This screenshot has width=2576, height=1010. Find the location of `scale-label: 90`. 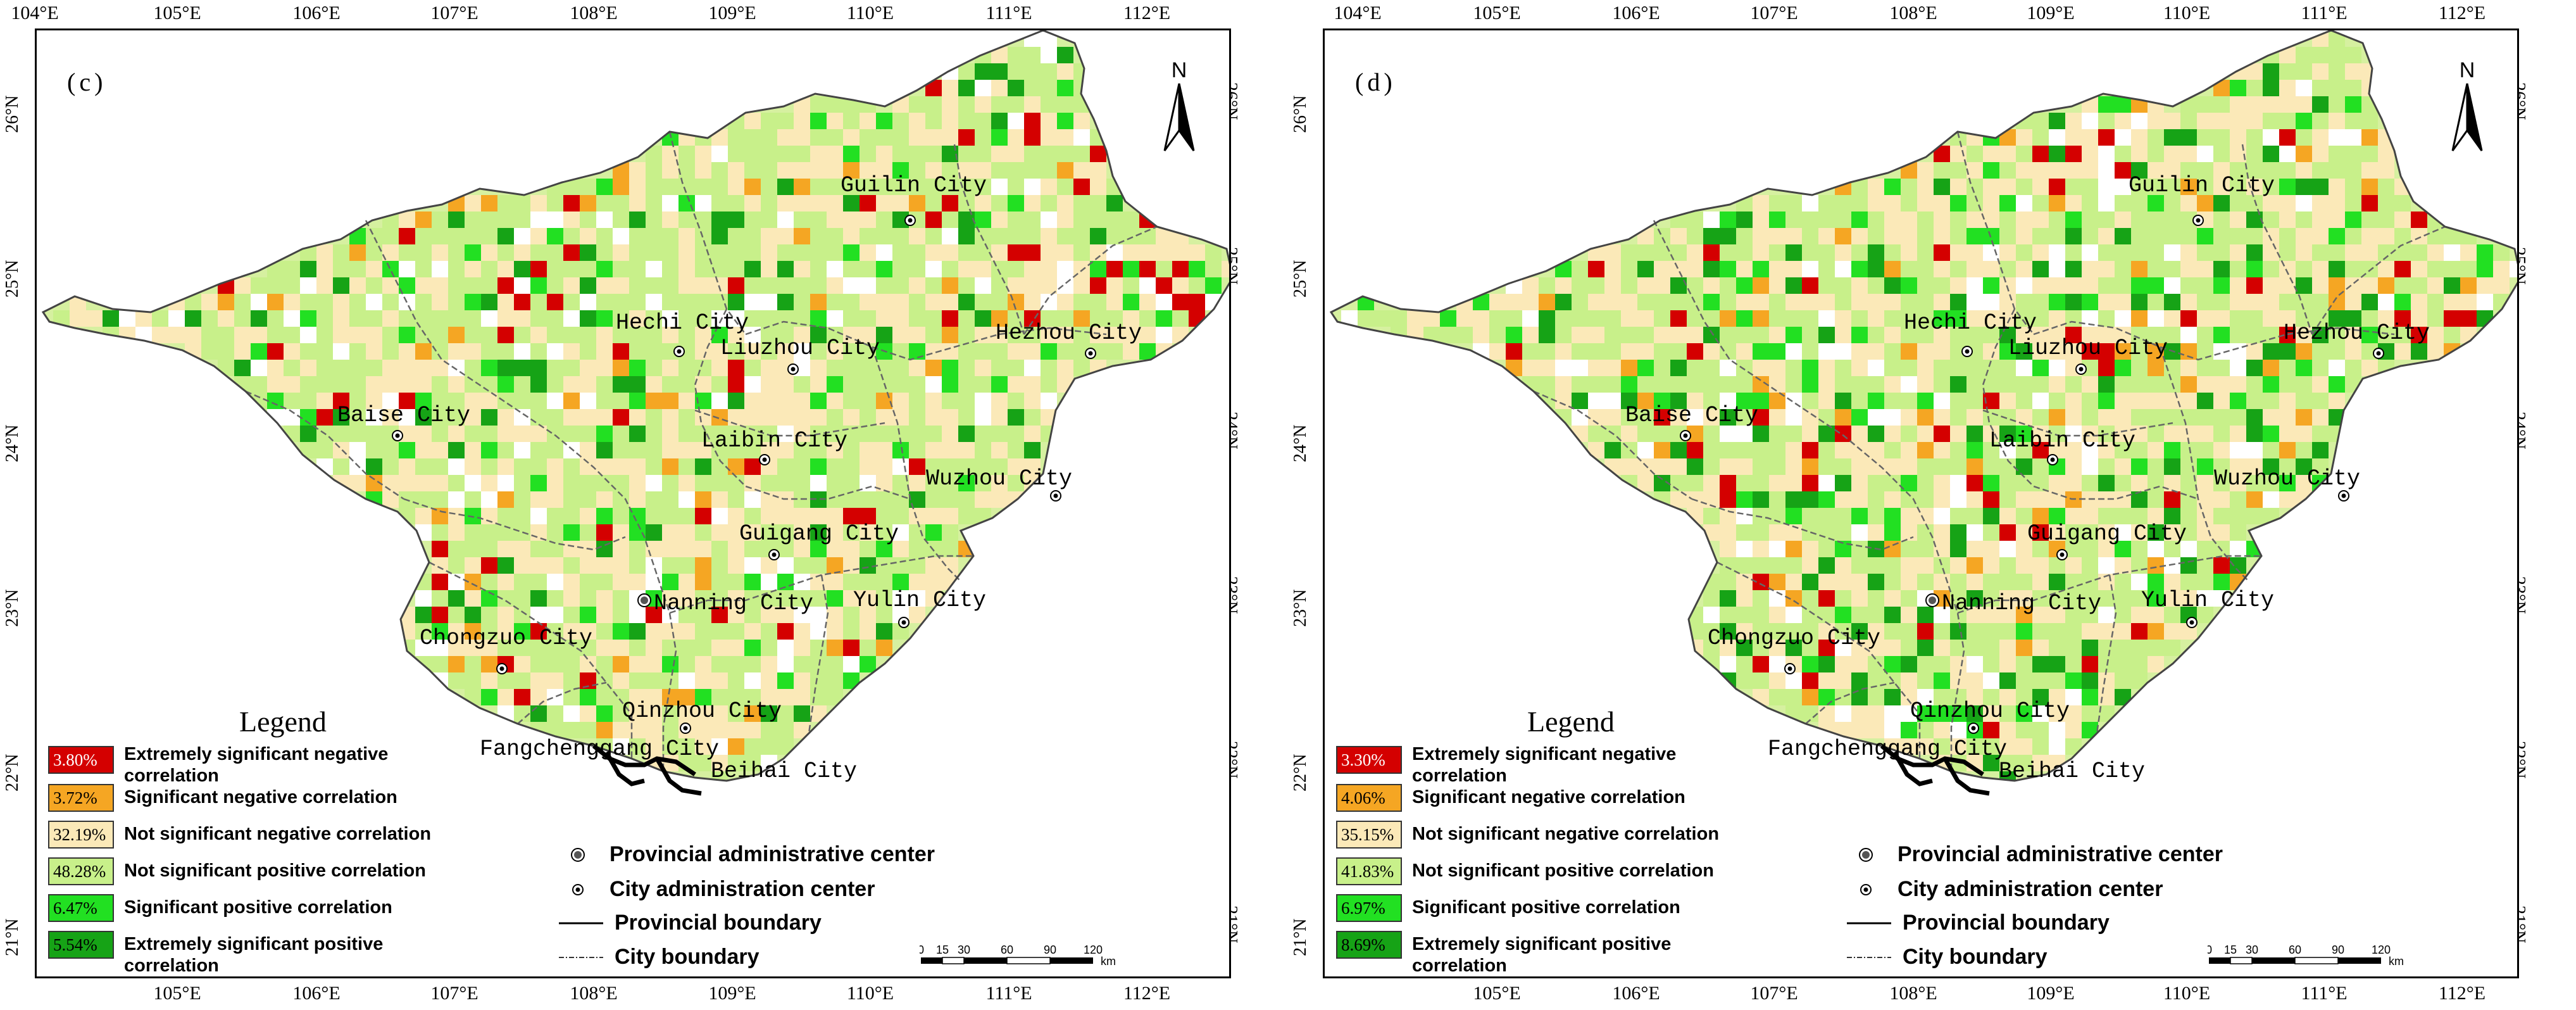

scale-label: 90 is located at coordinates (2338, 950).